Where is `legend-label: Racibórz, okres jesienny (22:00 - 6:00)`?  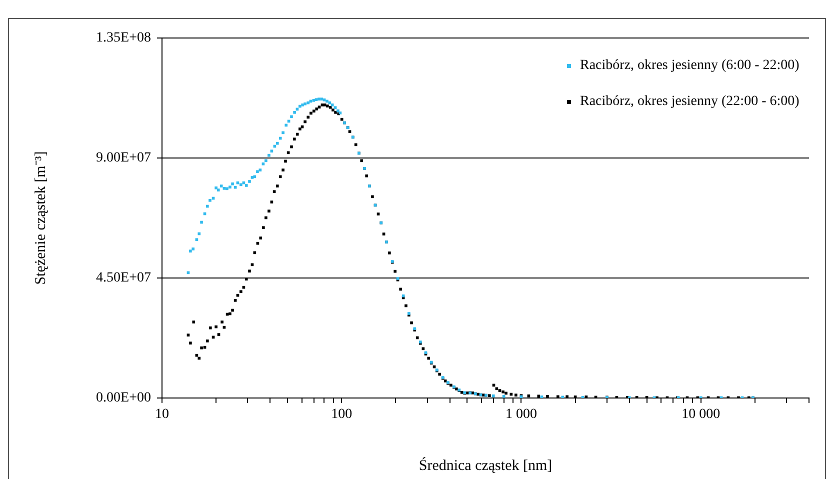 legend-label: Racibórz, okres jesienny (22:00 - 6:00) is located at coordinates (690, 102).